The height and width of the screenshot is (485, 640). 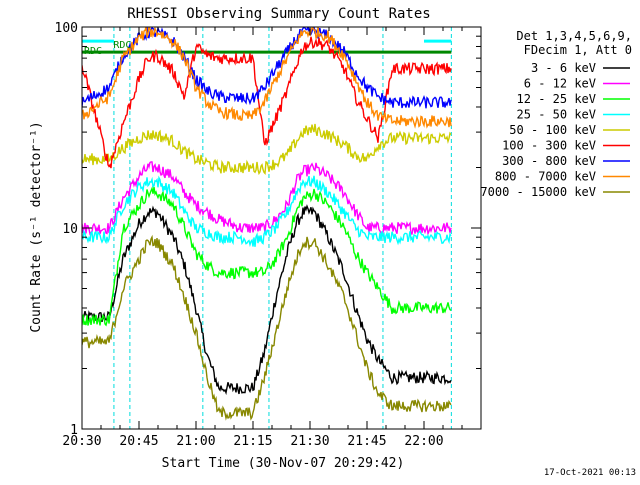 What do you see at coordinates (74, 430) in the screenshot?
I see `y-tick-label-0: 1` at bounding box center [74, 430].